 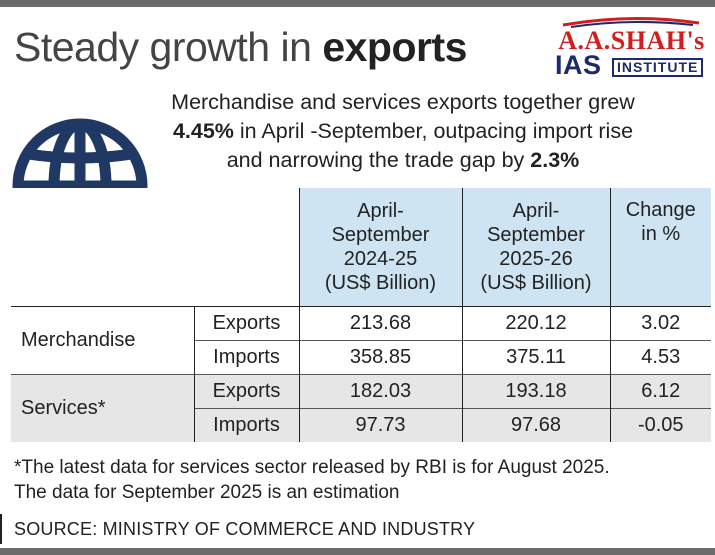 I want to click on bottom-rule, so click(x=357, y=551).